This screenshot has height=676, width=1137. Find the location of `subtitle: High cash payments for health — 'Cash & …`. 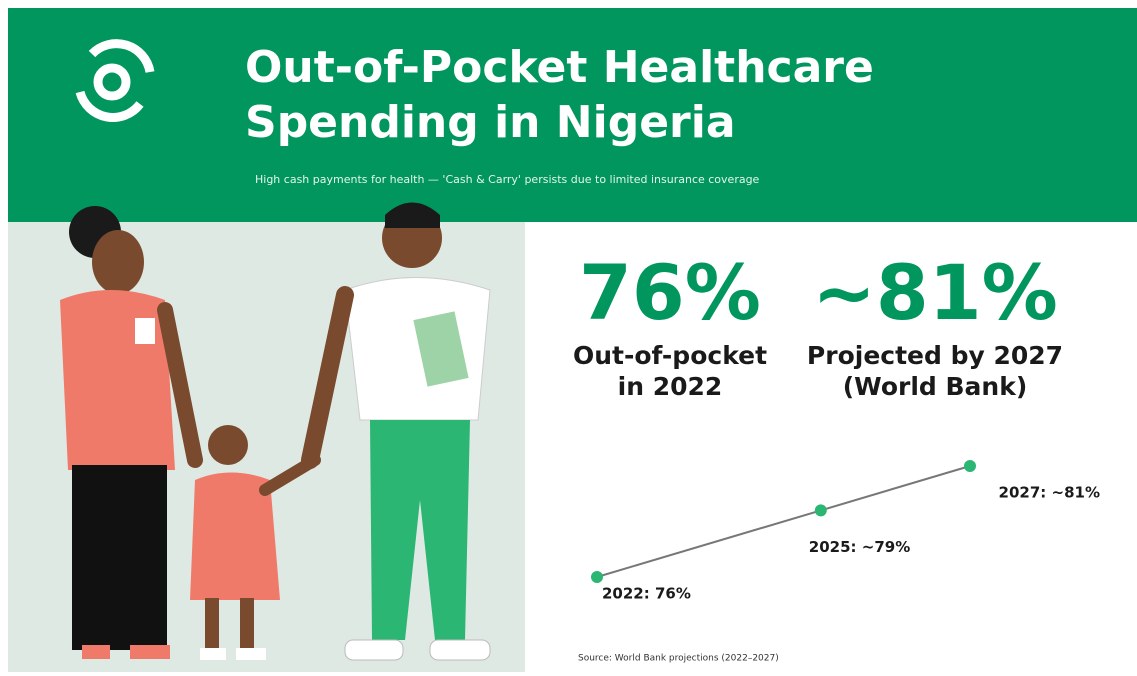

subtitle: High cash payments for health — 'Cash & … is located at coordinates (507, 179).